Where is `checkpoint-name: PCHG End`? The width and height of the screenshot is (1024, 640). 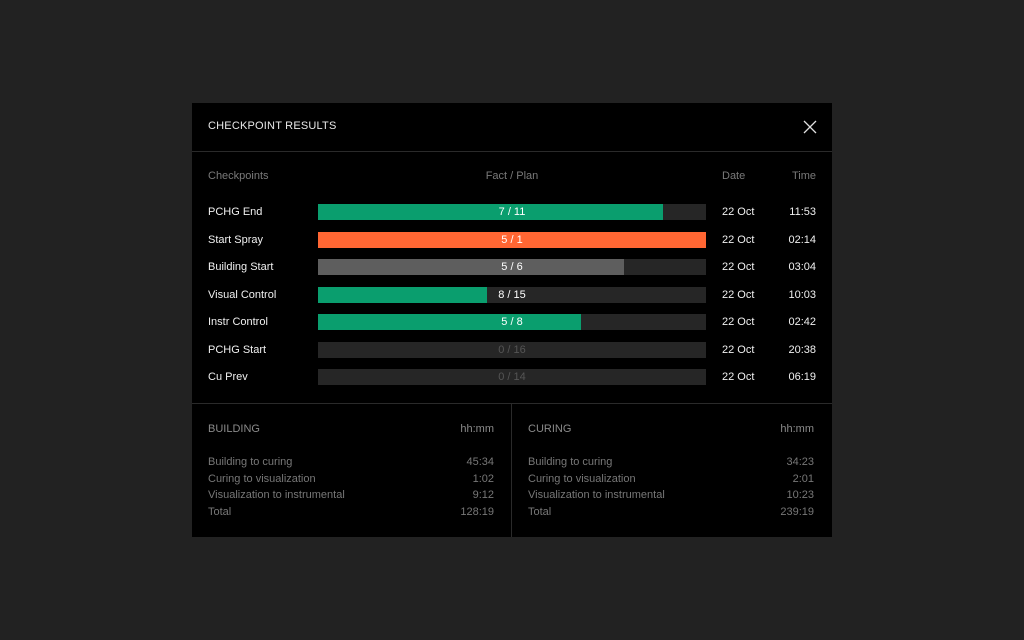 checkpoint-name: PCHG End is located at coordinates (235, 212).